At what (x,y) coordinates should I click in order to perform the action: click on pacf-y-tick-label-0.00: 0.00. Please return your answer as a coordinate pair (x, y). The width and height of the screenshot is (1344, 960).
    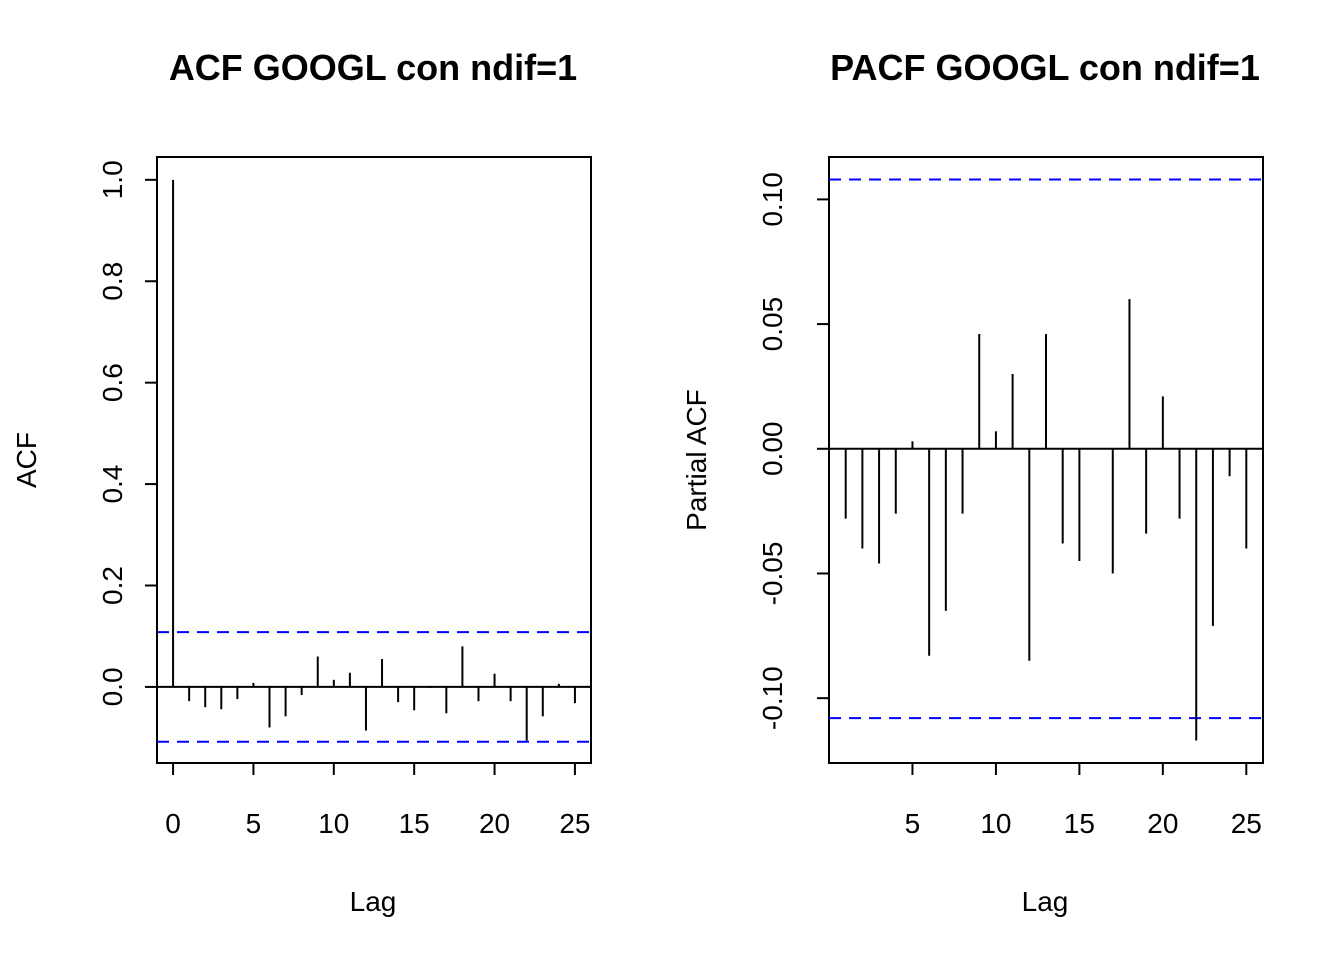
    Looking at the image, I should click on (772, 449).